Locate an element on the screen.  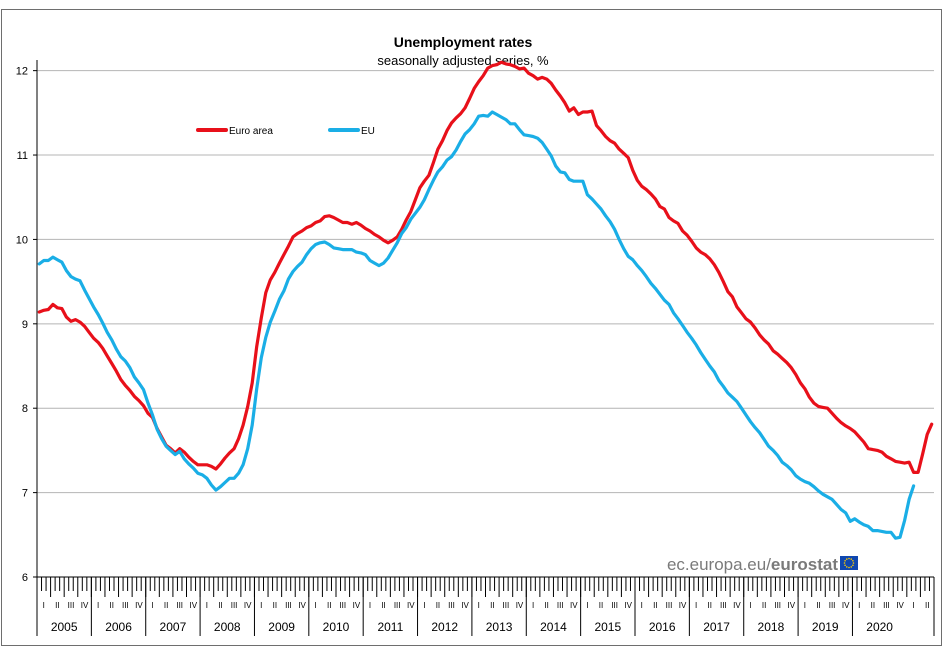
eu-stars-icon is located at coordinates (849, 563).